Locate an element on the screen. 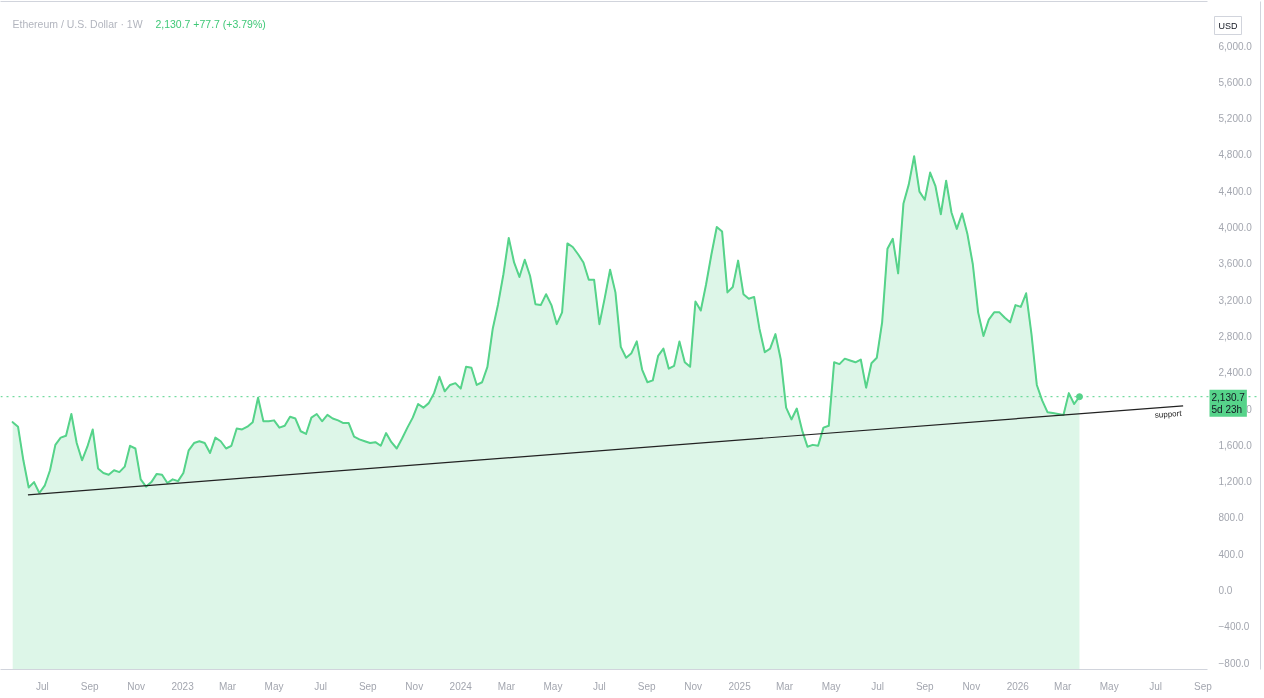 The image size is (1264, 698). ref-line-label: 2,130.7 5d 23h is located at coordinates (1228, 403).